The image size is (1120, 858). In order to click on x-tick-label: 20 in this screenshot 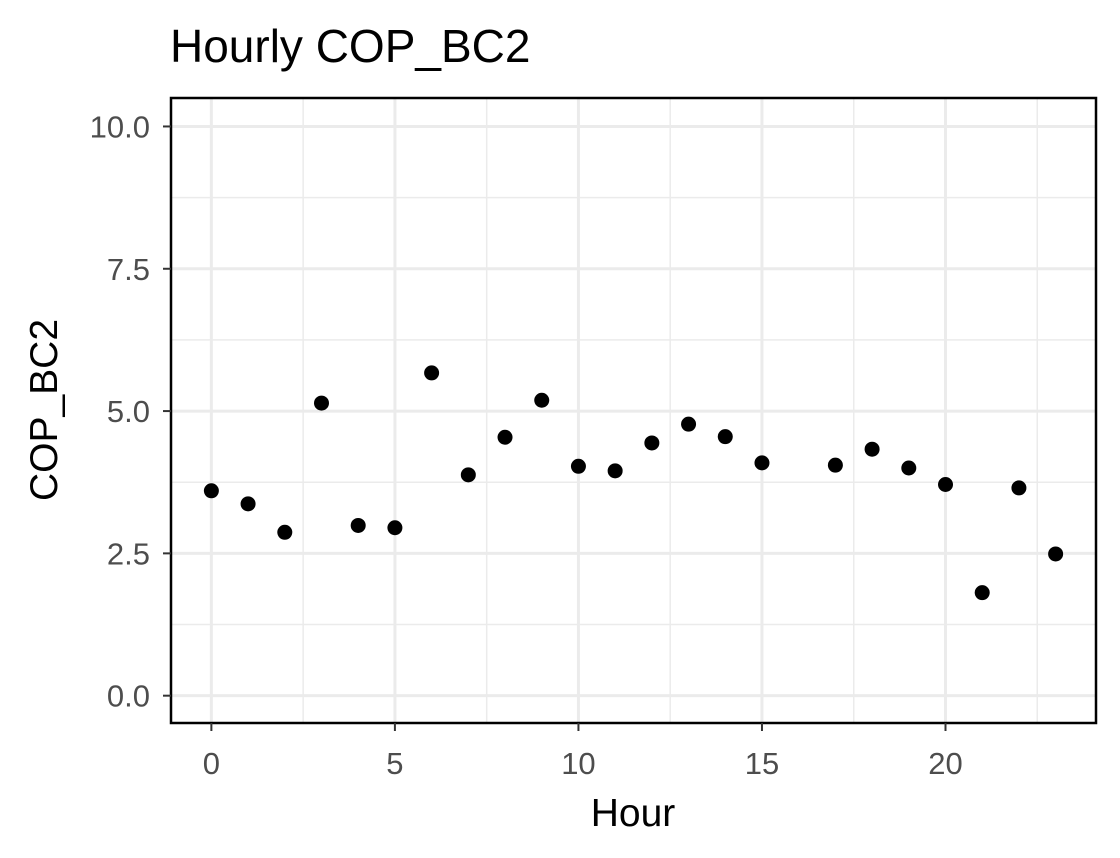, I will do `click(945, 763)`.